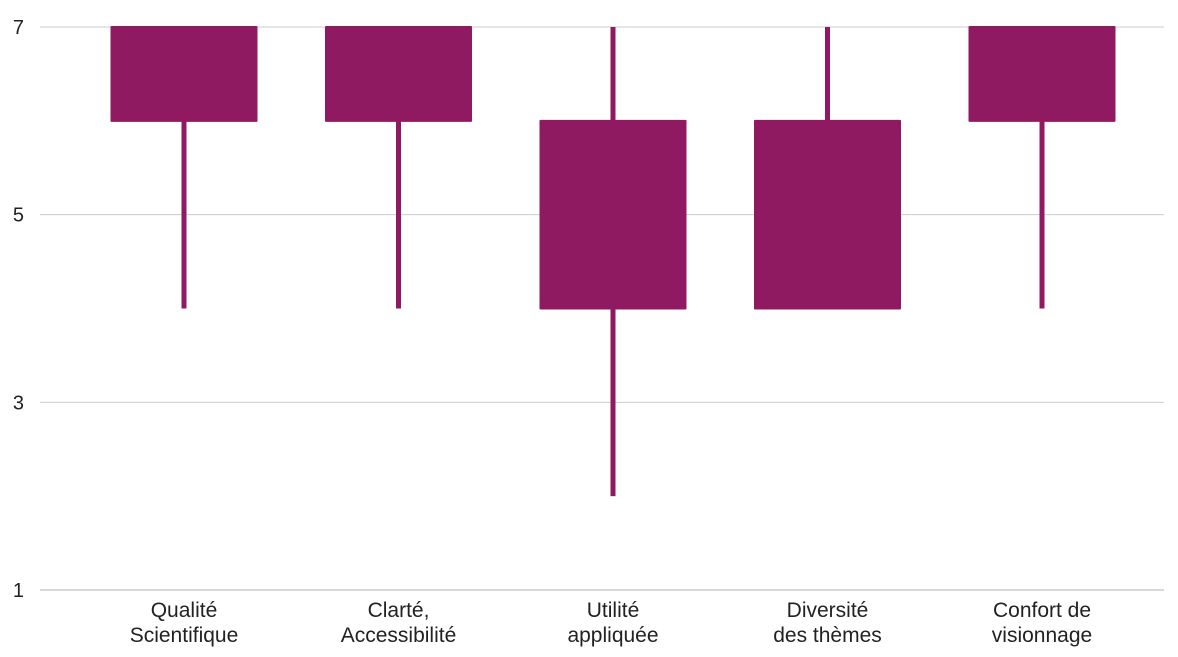  What do you see at coordinates (613, 610) in the screenshot?
I see `x-tick-label: Utilité` at bounding box center [613, 610].